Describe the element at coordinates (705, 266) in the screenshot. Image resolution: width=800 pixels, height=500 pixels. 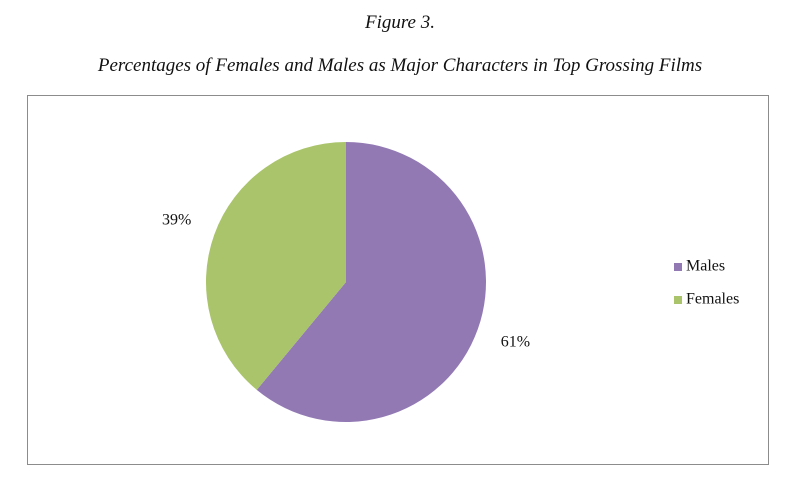
I see `legend-label-males: Males` at that location.